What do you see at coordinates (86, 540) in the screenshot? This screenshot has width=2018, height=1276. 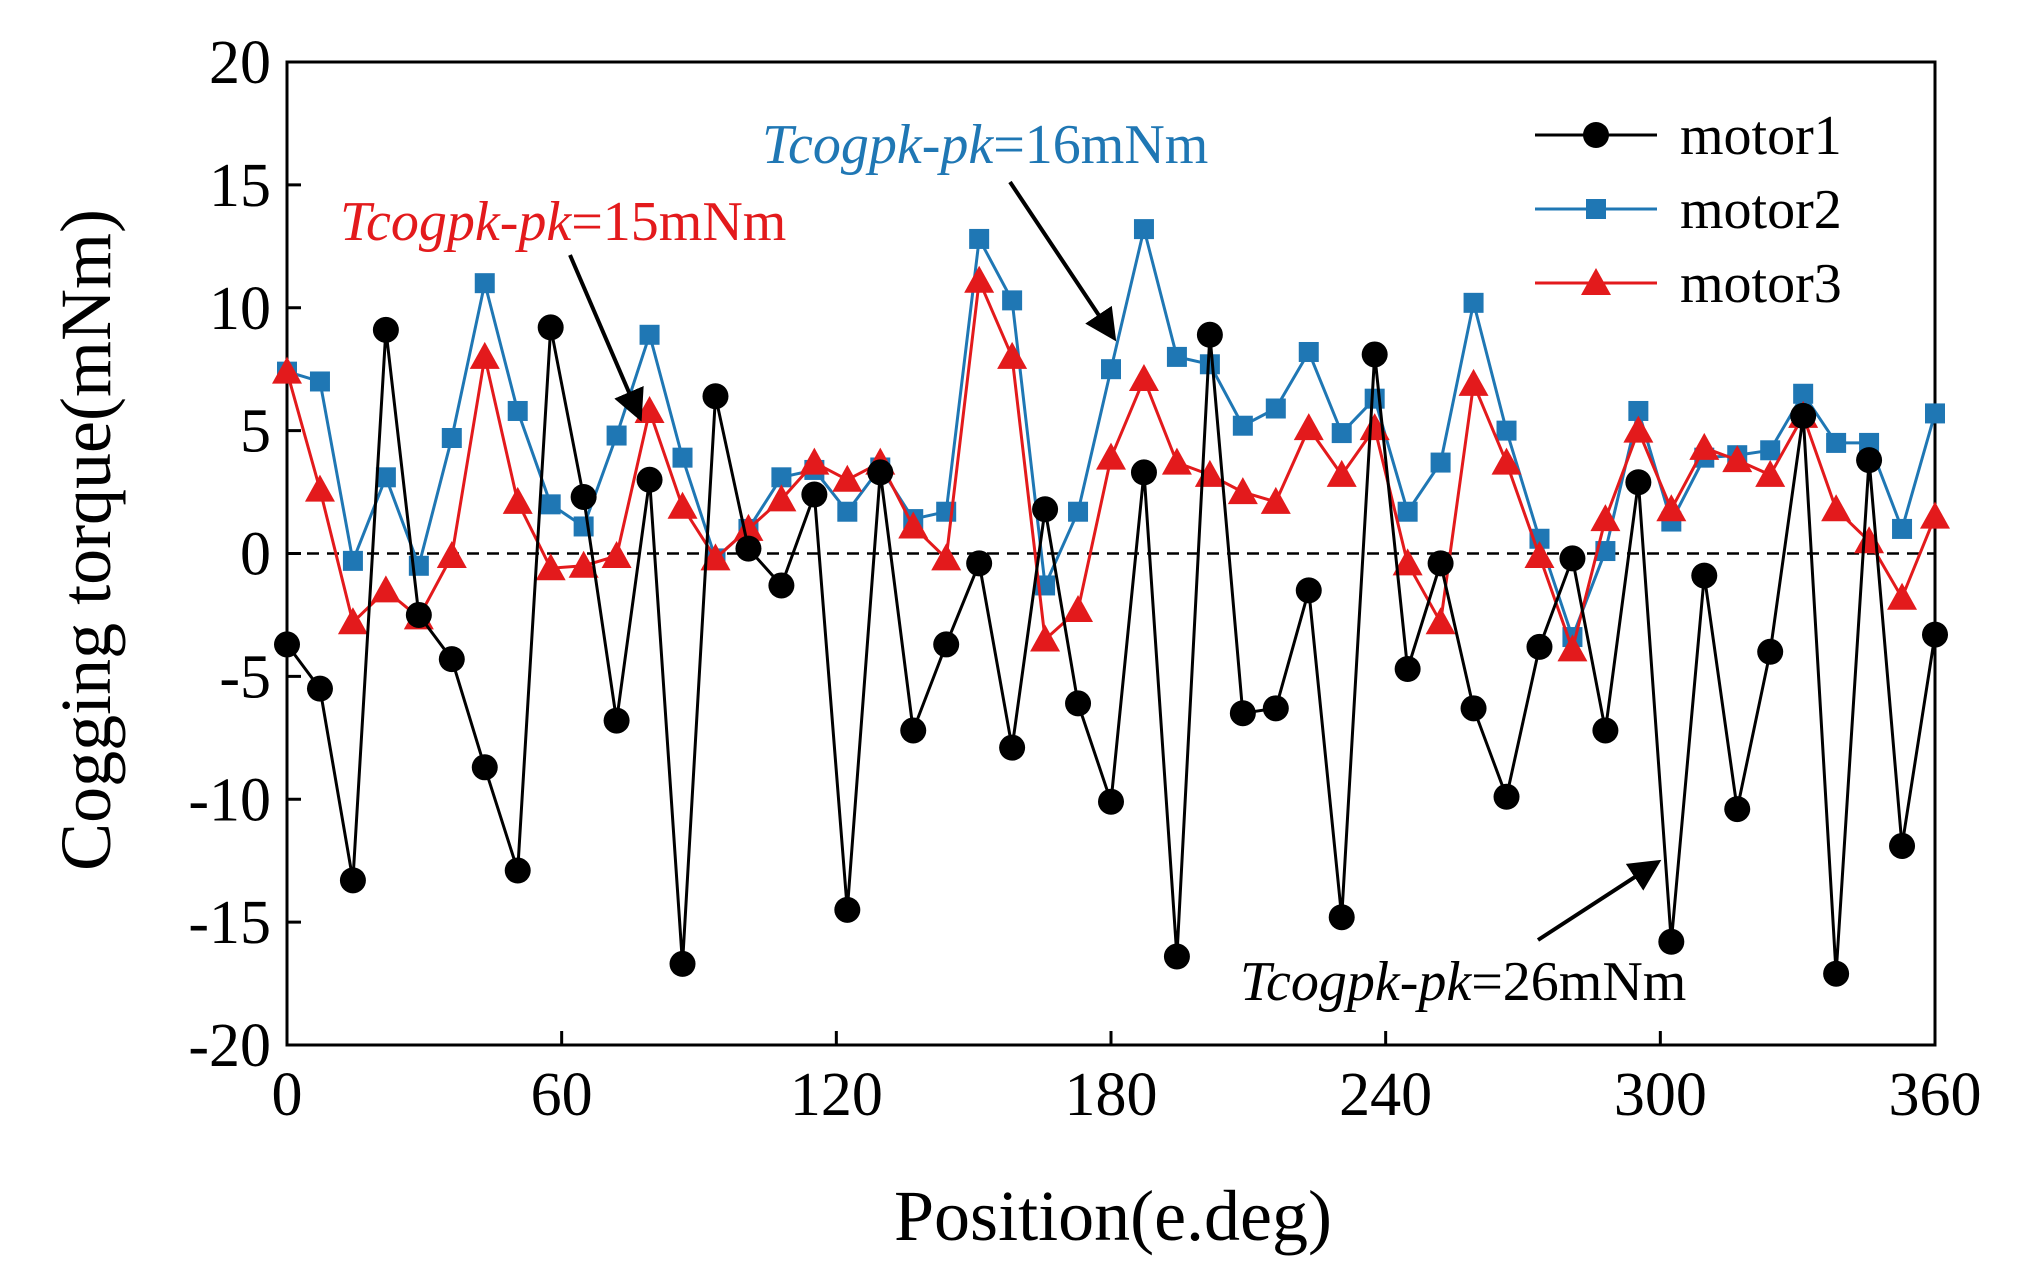 I see `y-axis-title: Cogging torque(mNm)` at bounding box center [86, 540].